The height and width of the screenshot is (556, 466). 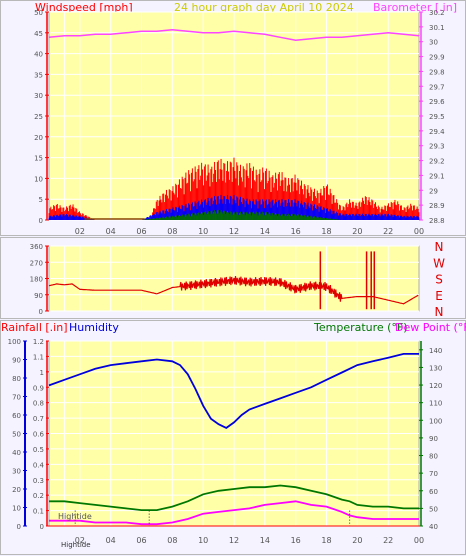 I want to click on temp-tick-label: 120, so click(x=435, y=386).